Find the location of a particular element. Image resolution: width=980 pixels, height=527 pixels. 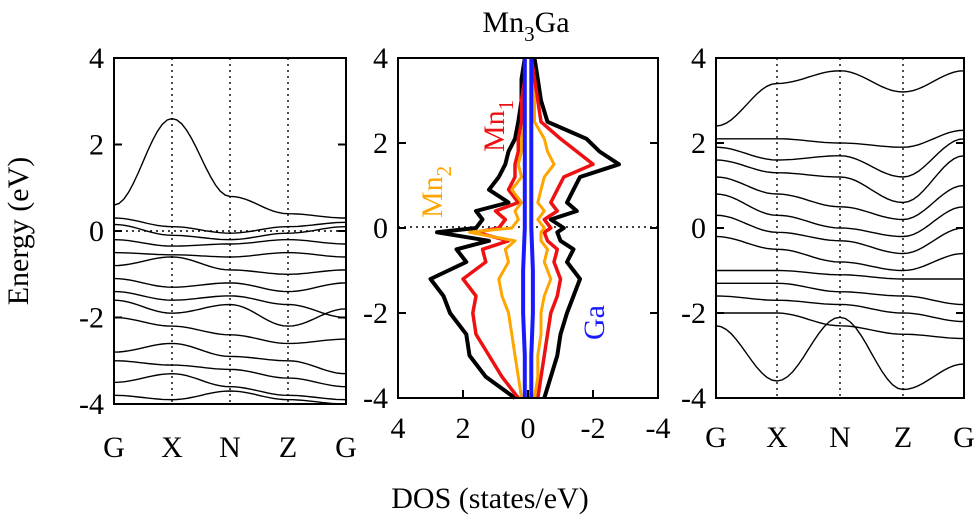

dos-title: Mn3Ga is located at coordinates (525, 26).